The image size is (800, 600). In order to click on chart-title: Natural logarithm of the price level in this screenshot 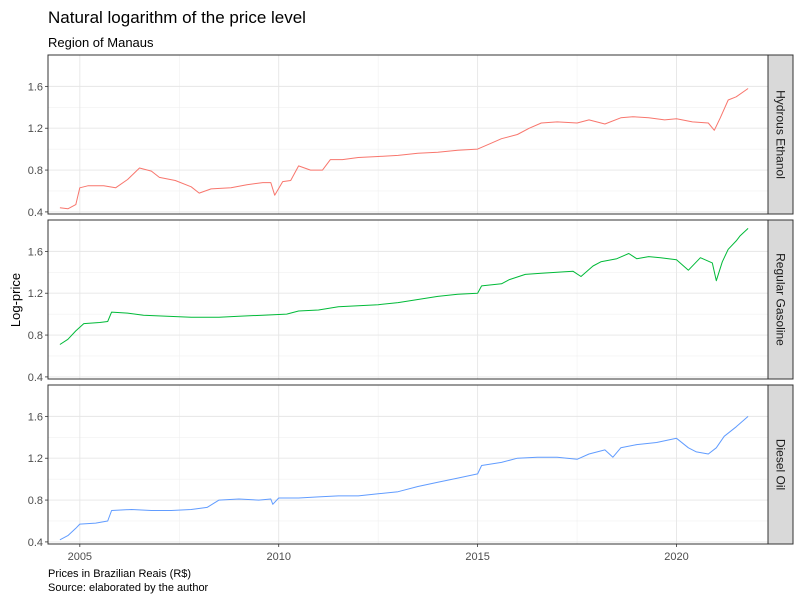, I will do `click(177, 17)`.